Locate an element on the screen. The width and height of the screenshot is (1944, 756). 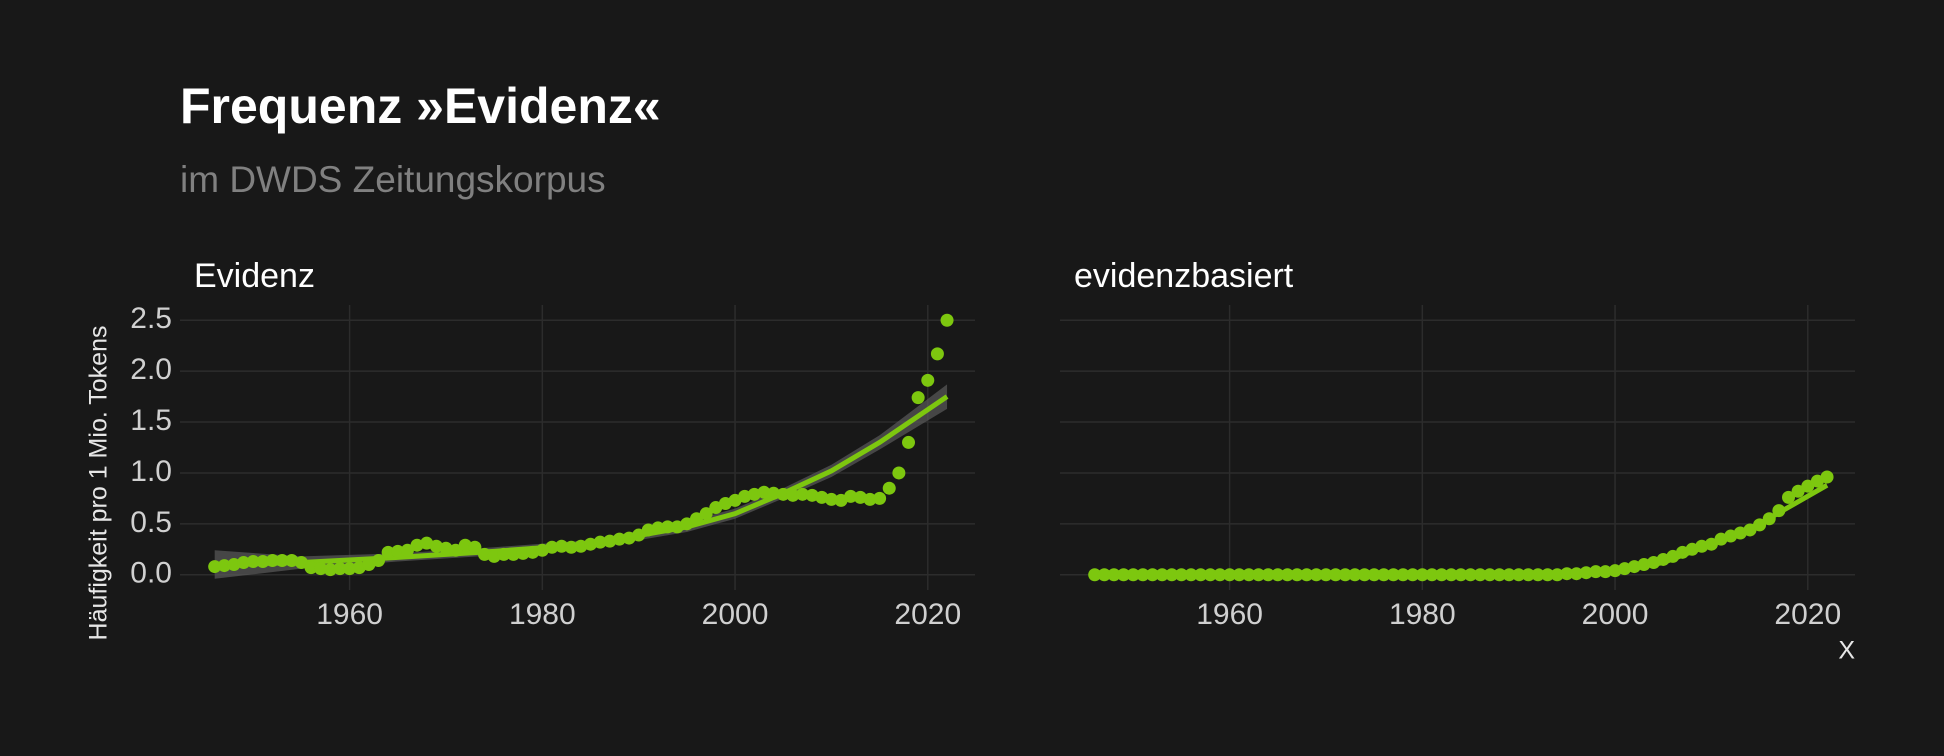
y-tick-label: 2.0 is located at coordinates (151, 369).